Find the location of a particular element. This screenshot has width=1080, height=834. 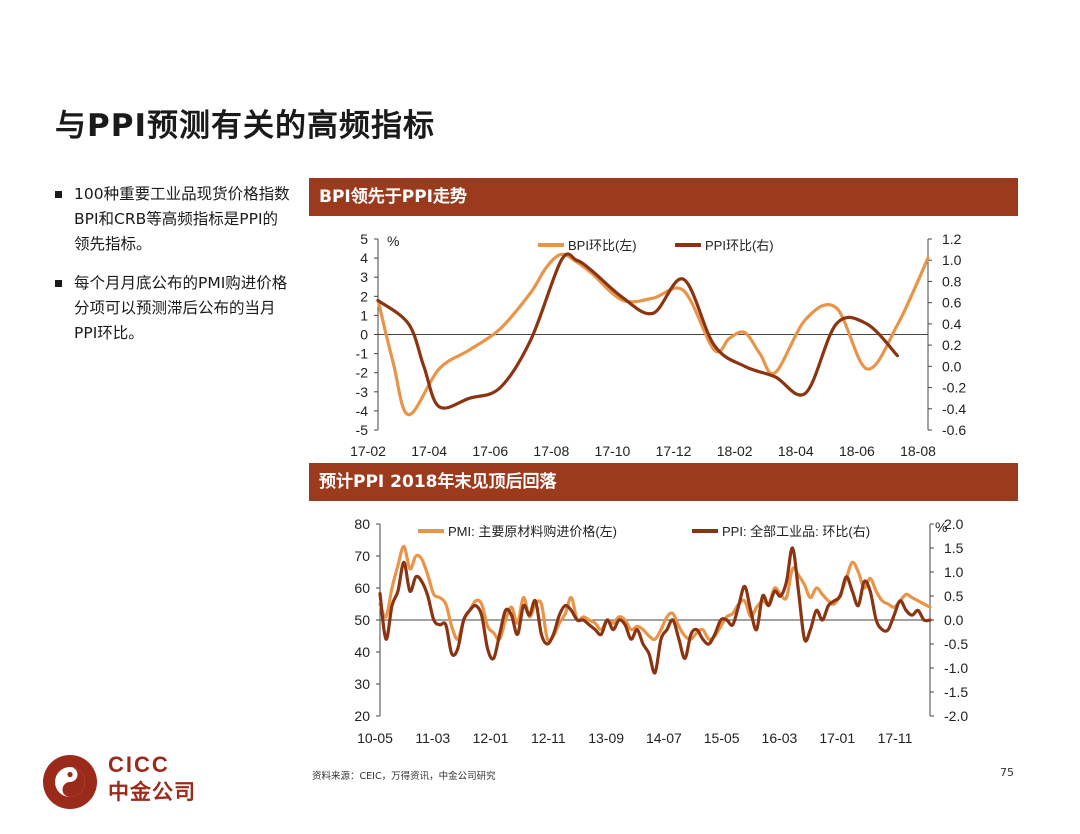

cicc-logo-icon is located at coordinates (70, 782).